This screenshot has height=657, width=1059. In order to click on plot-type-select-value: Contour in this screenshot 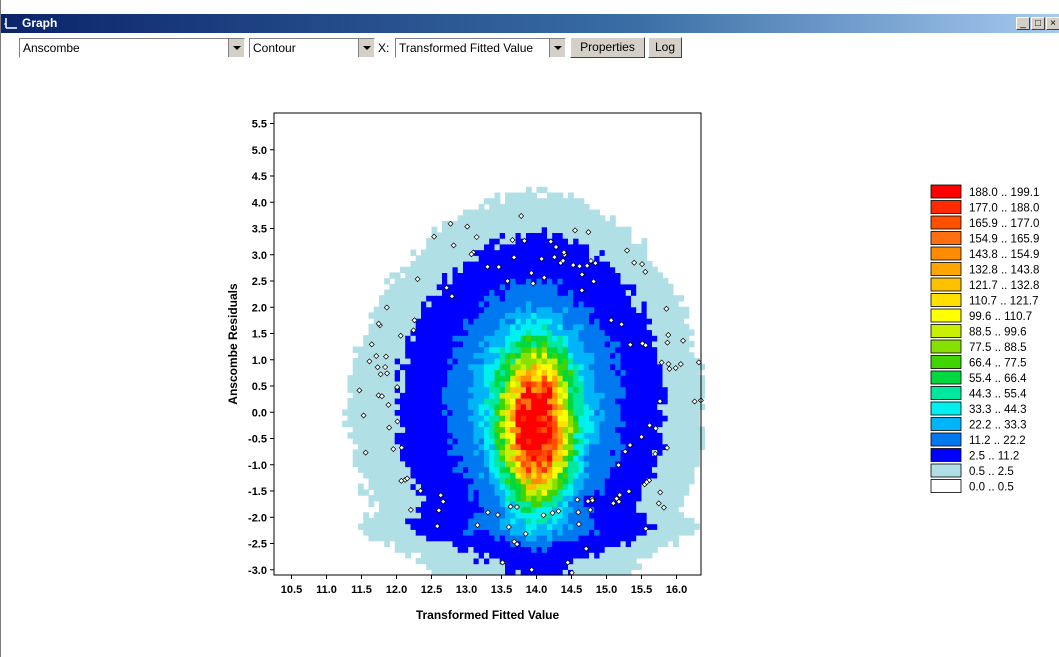, I will do `click(274, 48)`.